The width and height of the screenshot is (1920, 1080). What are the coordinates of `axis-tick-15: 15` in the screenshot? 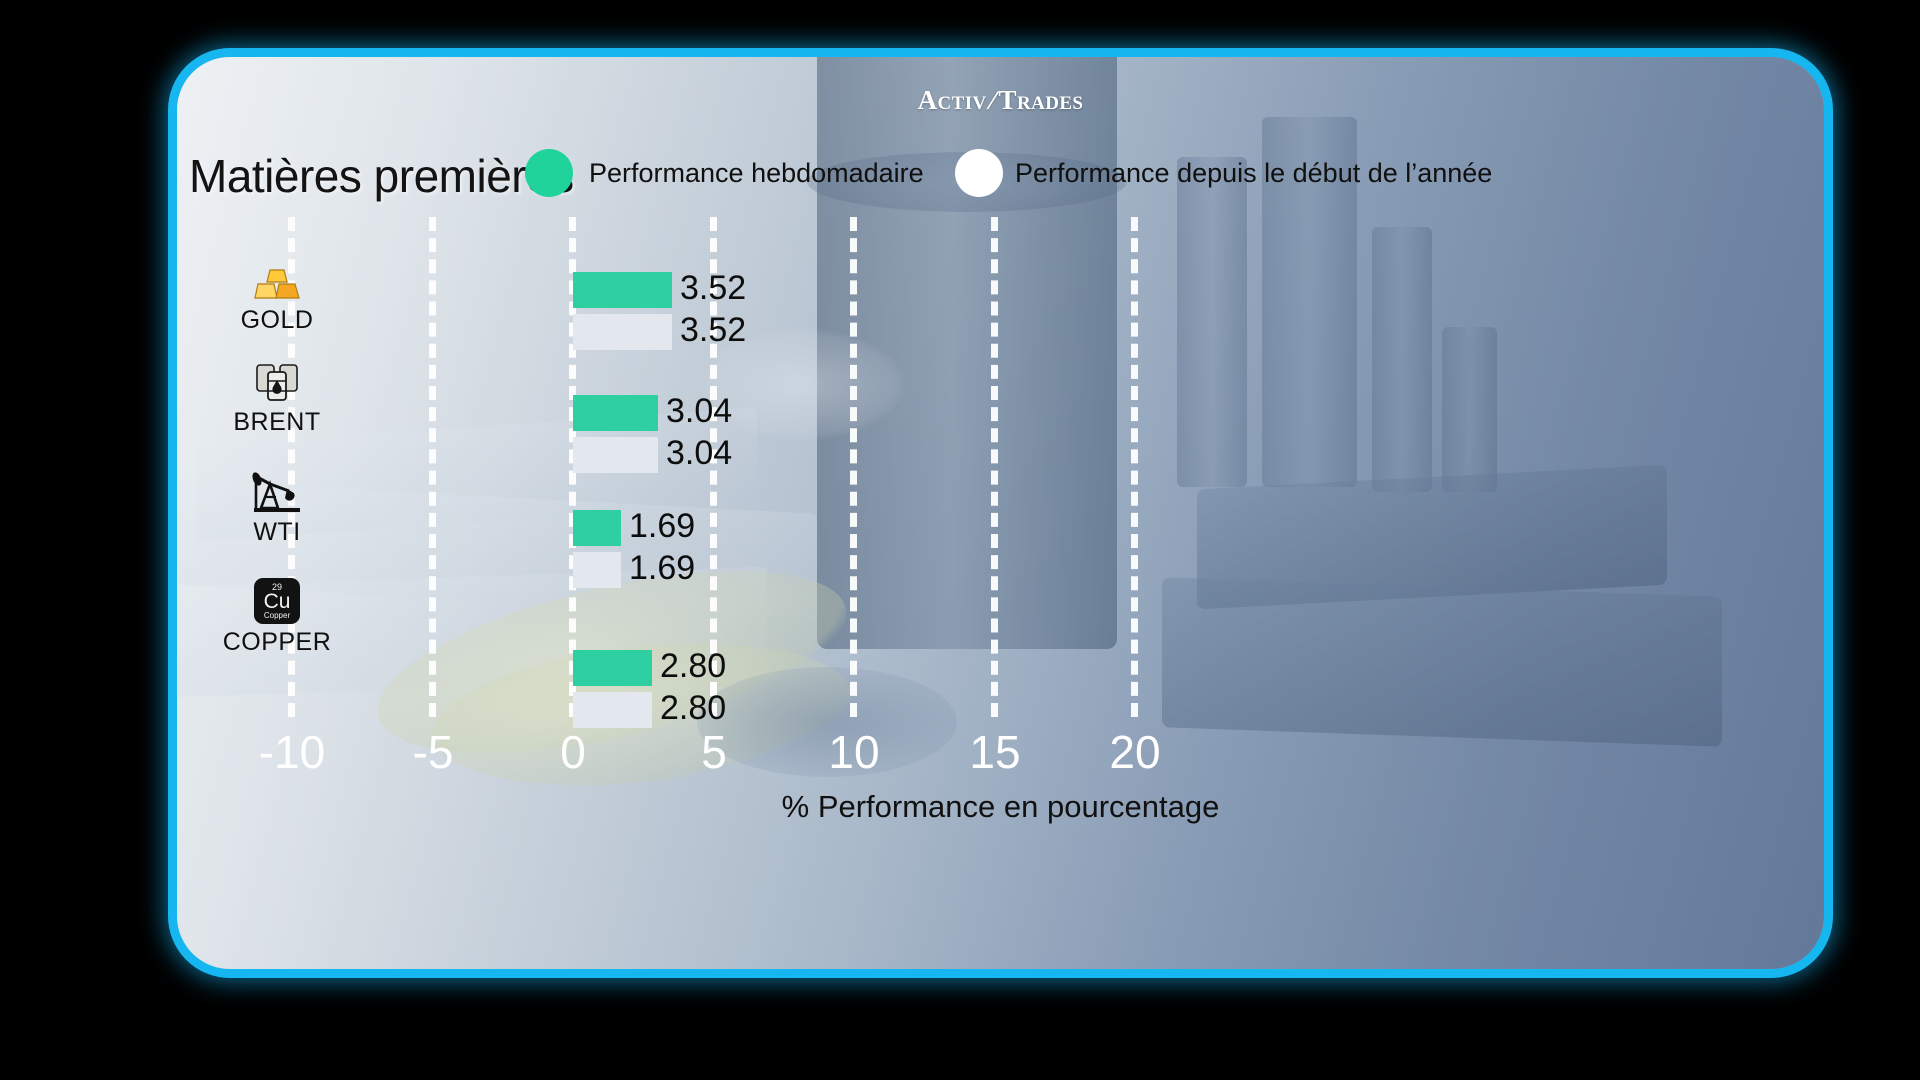 It's located at (995, 752).